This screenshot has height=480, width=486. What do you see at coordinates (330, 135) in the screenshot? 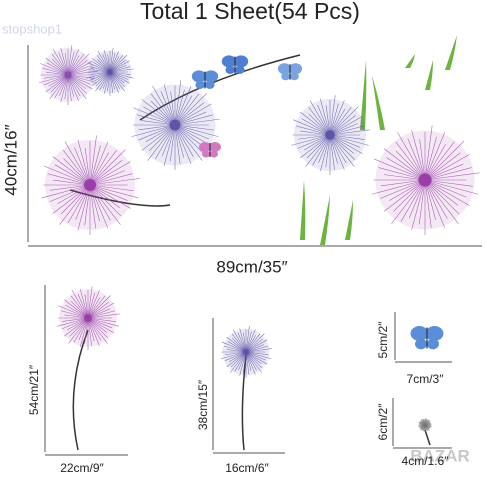
I see `dandelion-core` at bounding box center [330, 135].